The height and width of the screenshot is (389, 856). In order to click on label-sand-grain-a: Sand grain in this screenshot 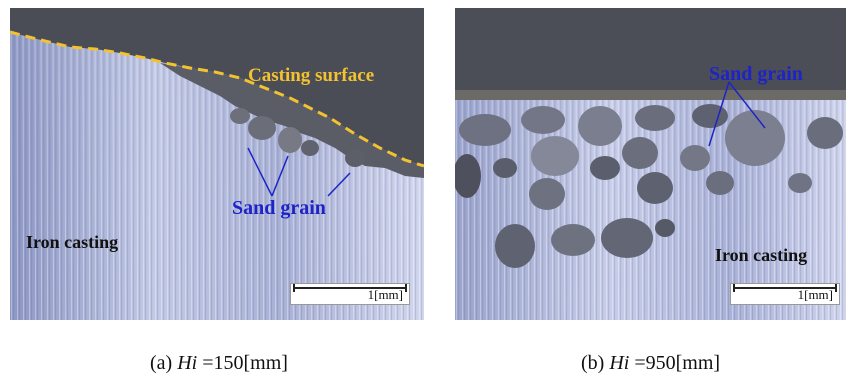, I will do `click(279, 208)`.